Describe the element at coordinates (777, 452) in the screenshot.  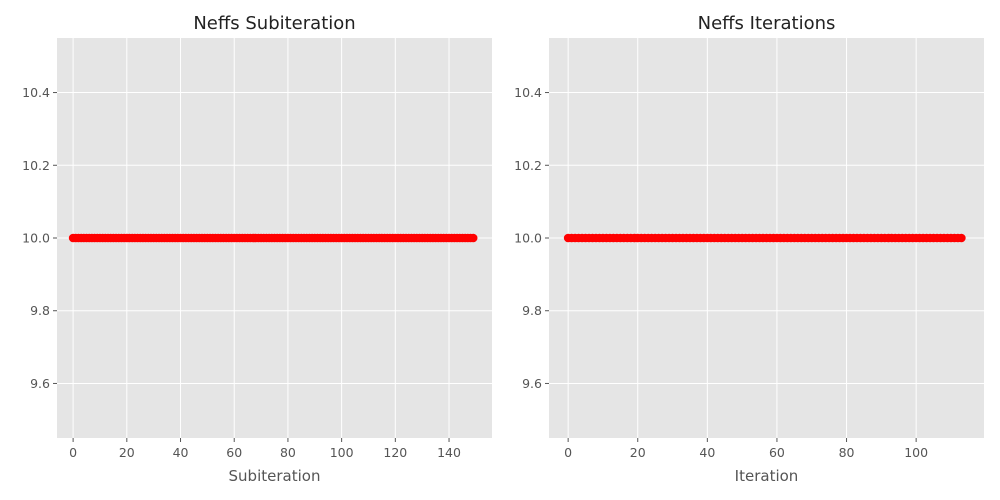
I see `x-tick-label-right: 60` at that location.